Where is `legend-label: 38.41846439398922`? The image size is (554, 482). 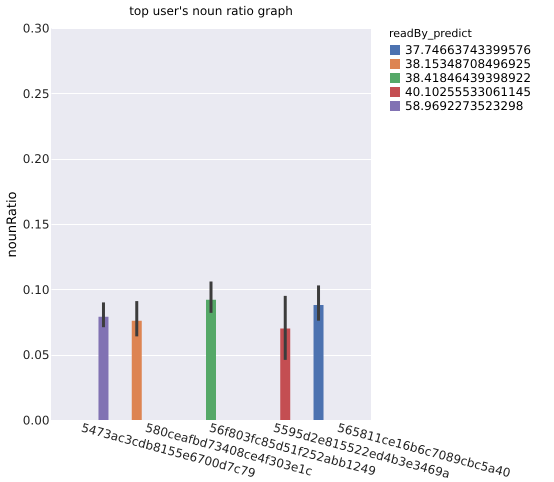
legend-label: 38.41846439398922 is located at coordinates (468, 78).